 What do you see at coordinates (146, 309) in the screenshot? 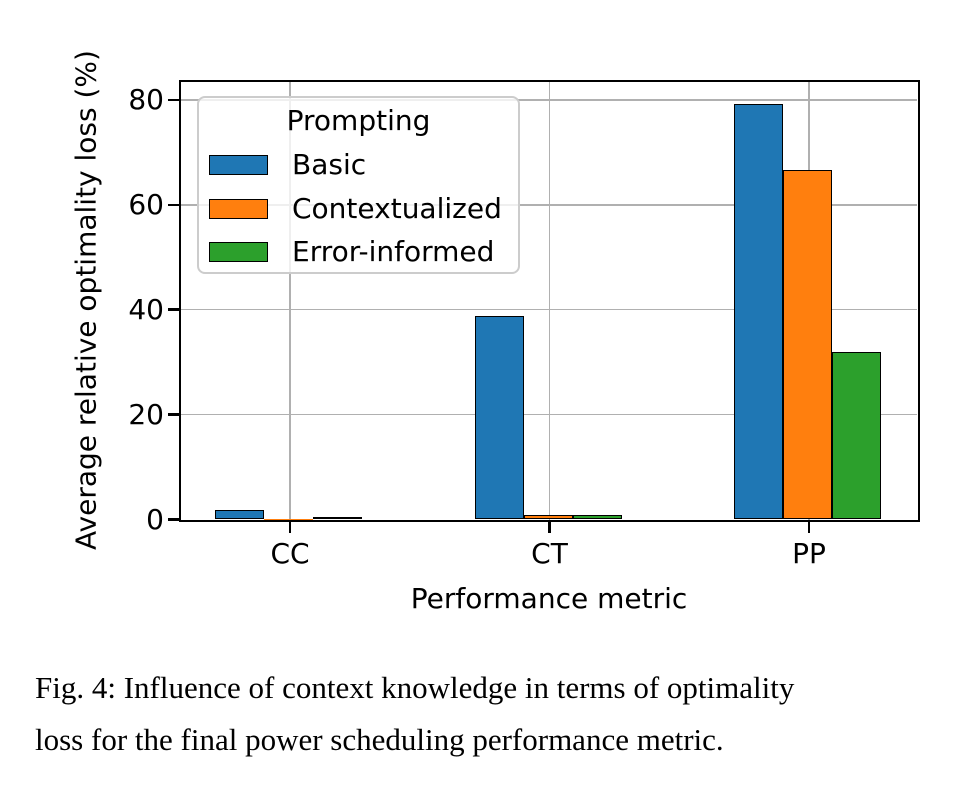
I see `y-tick-label: 40` at bounding box center [146, 309].